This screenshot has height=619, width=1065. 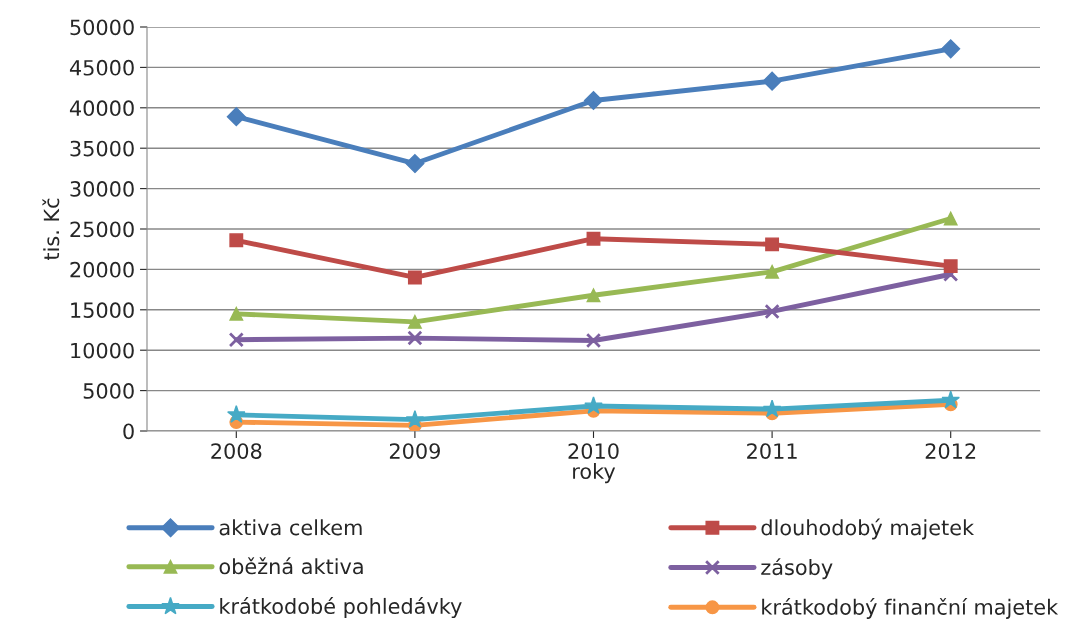 What do you see at coordinates (950, 451) in the screenshot?
I see `x-tick-label: 2012` at bounding box center [950, 451].